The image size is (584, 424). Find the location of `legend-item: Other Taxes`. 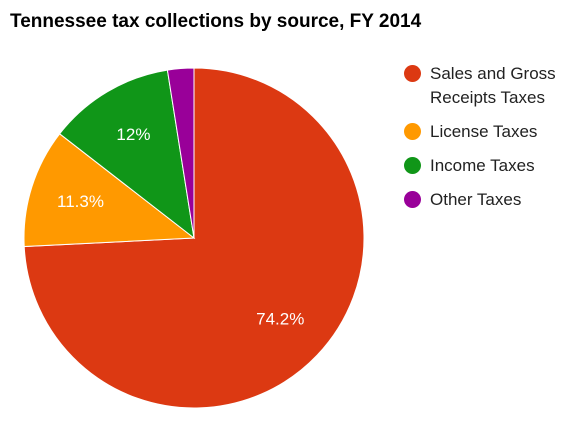

legend-item: Other Taxes is located at coordinates (489, 200).